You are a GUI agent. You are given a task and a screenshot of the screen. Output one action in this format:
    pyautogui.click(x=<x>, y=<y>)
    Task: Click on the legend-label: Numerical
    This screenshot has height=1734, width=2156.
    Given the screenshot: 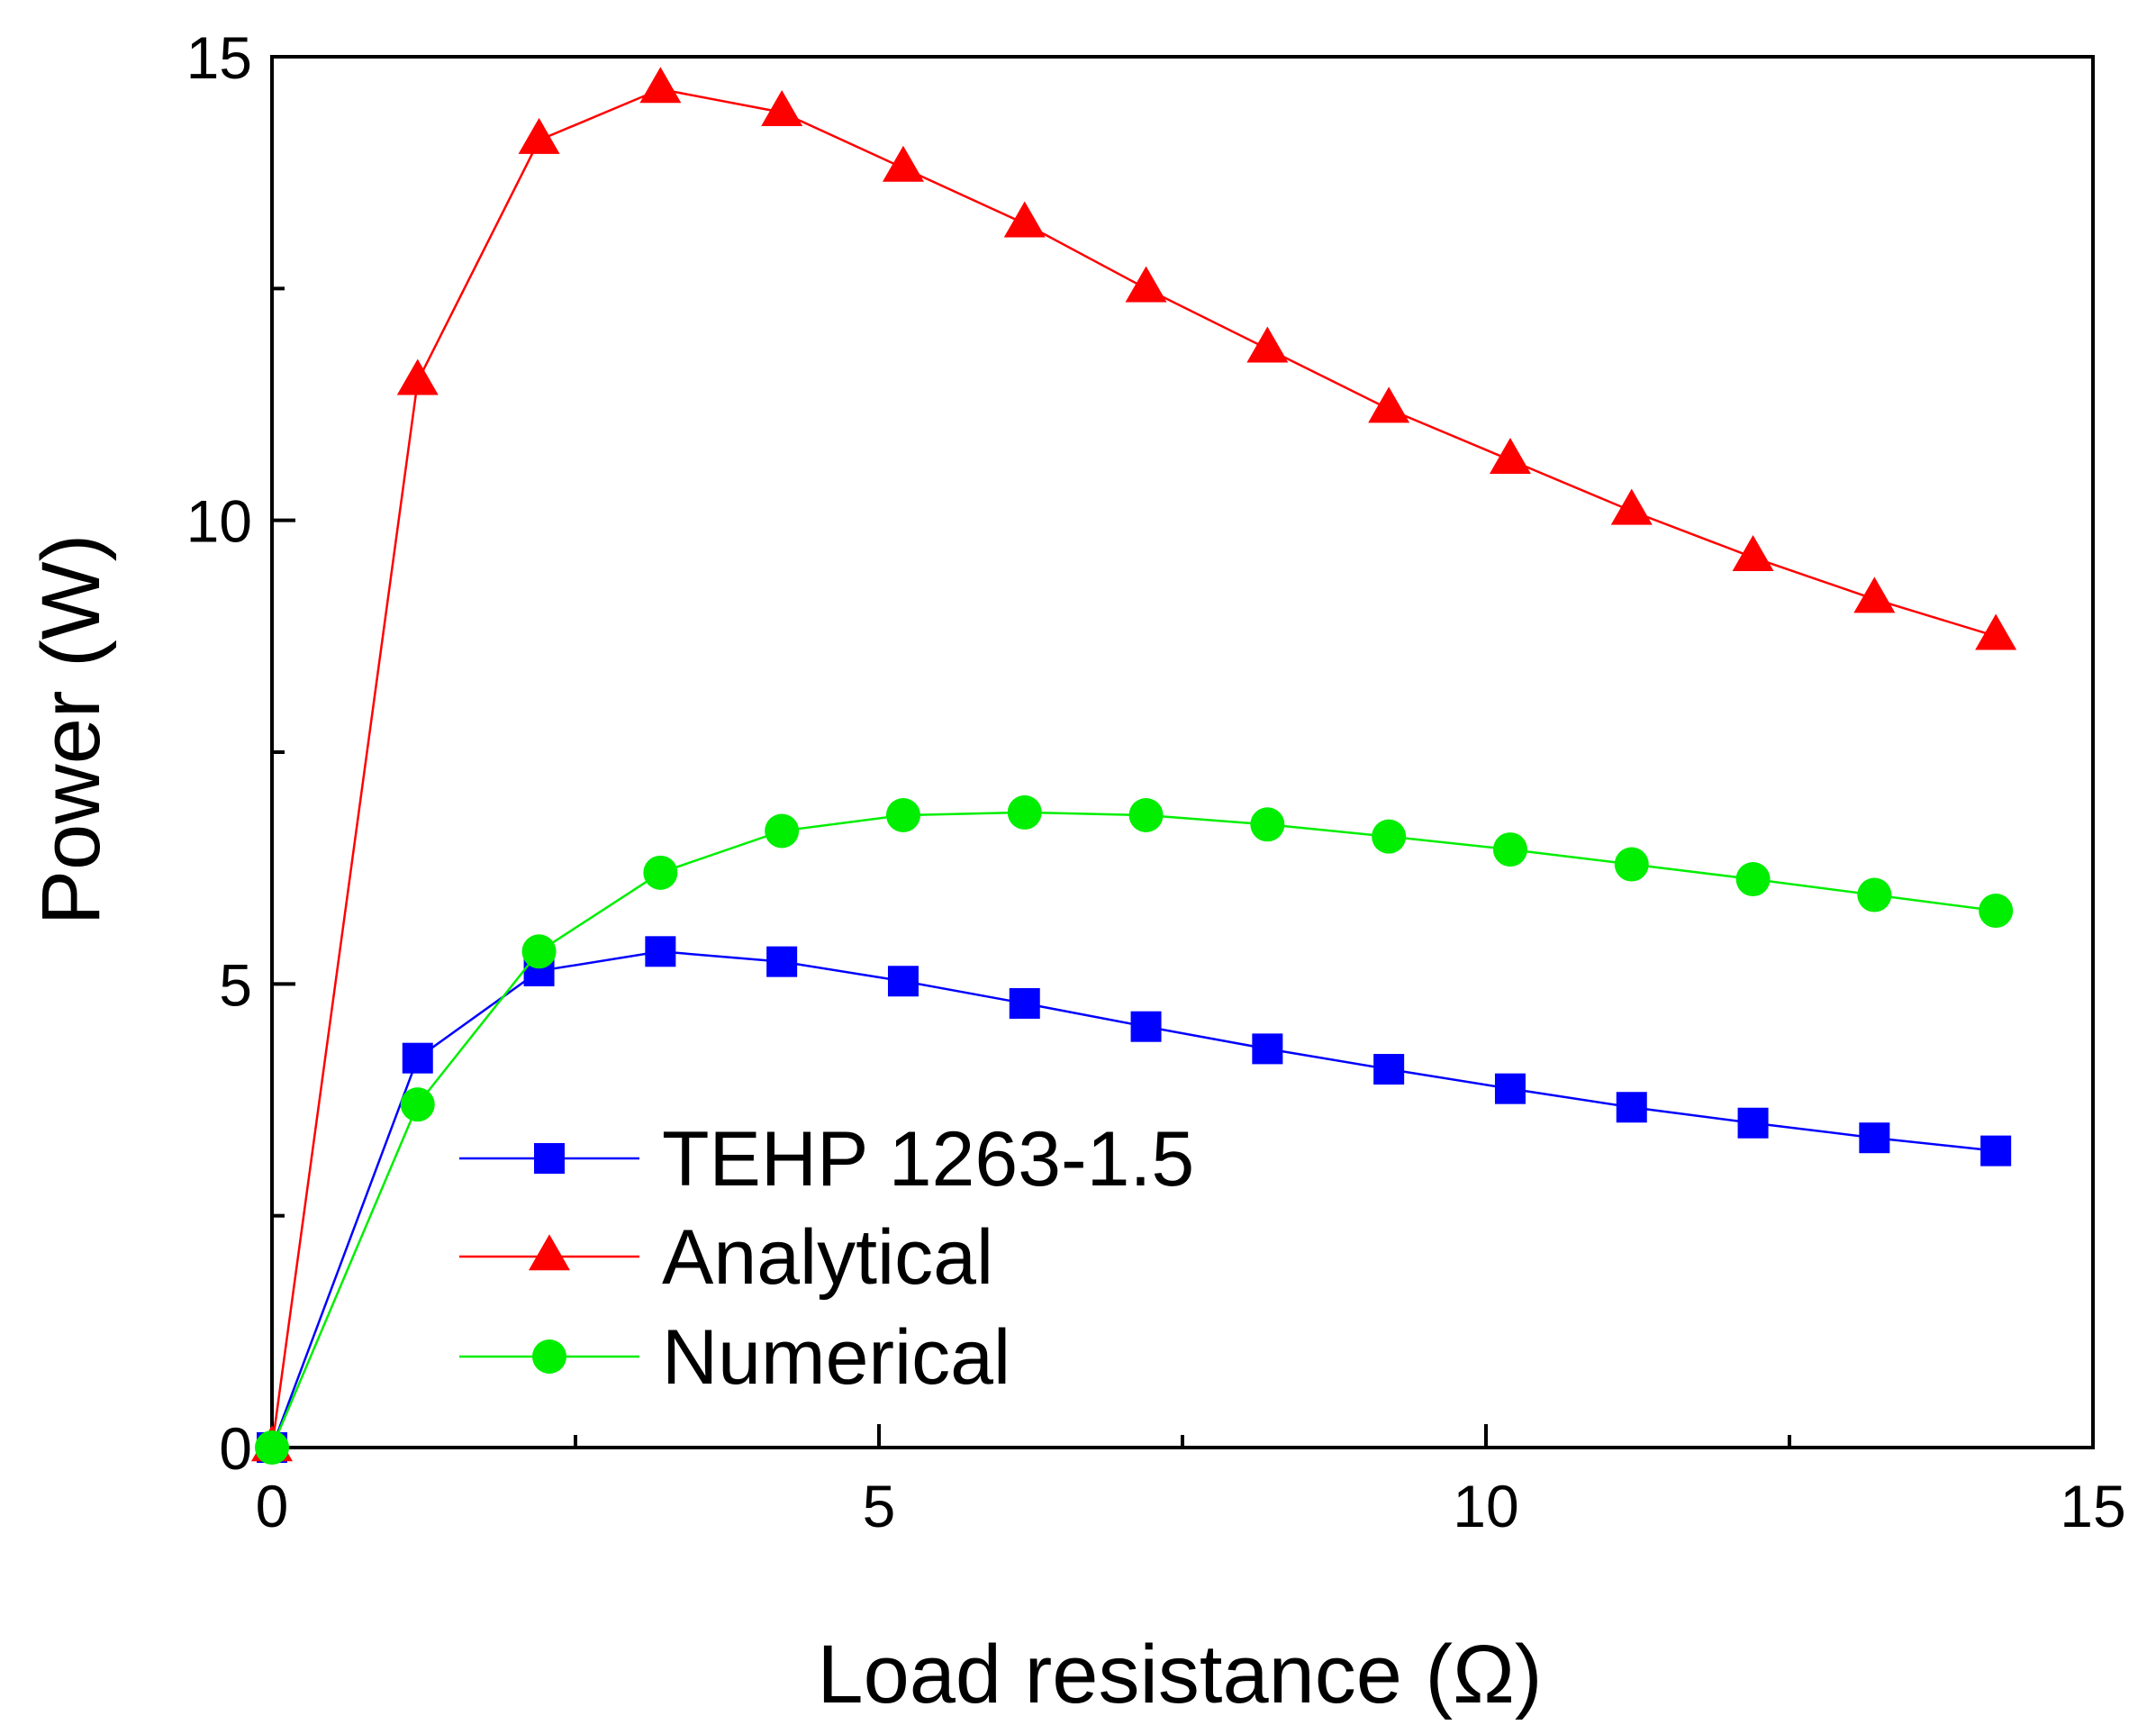 What is the action you would take?
    pyautogui.click(x=836, y=1357)
    